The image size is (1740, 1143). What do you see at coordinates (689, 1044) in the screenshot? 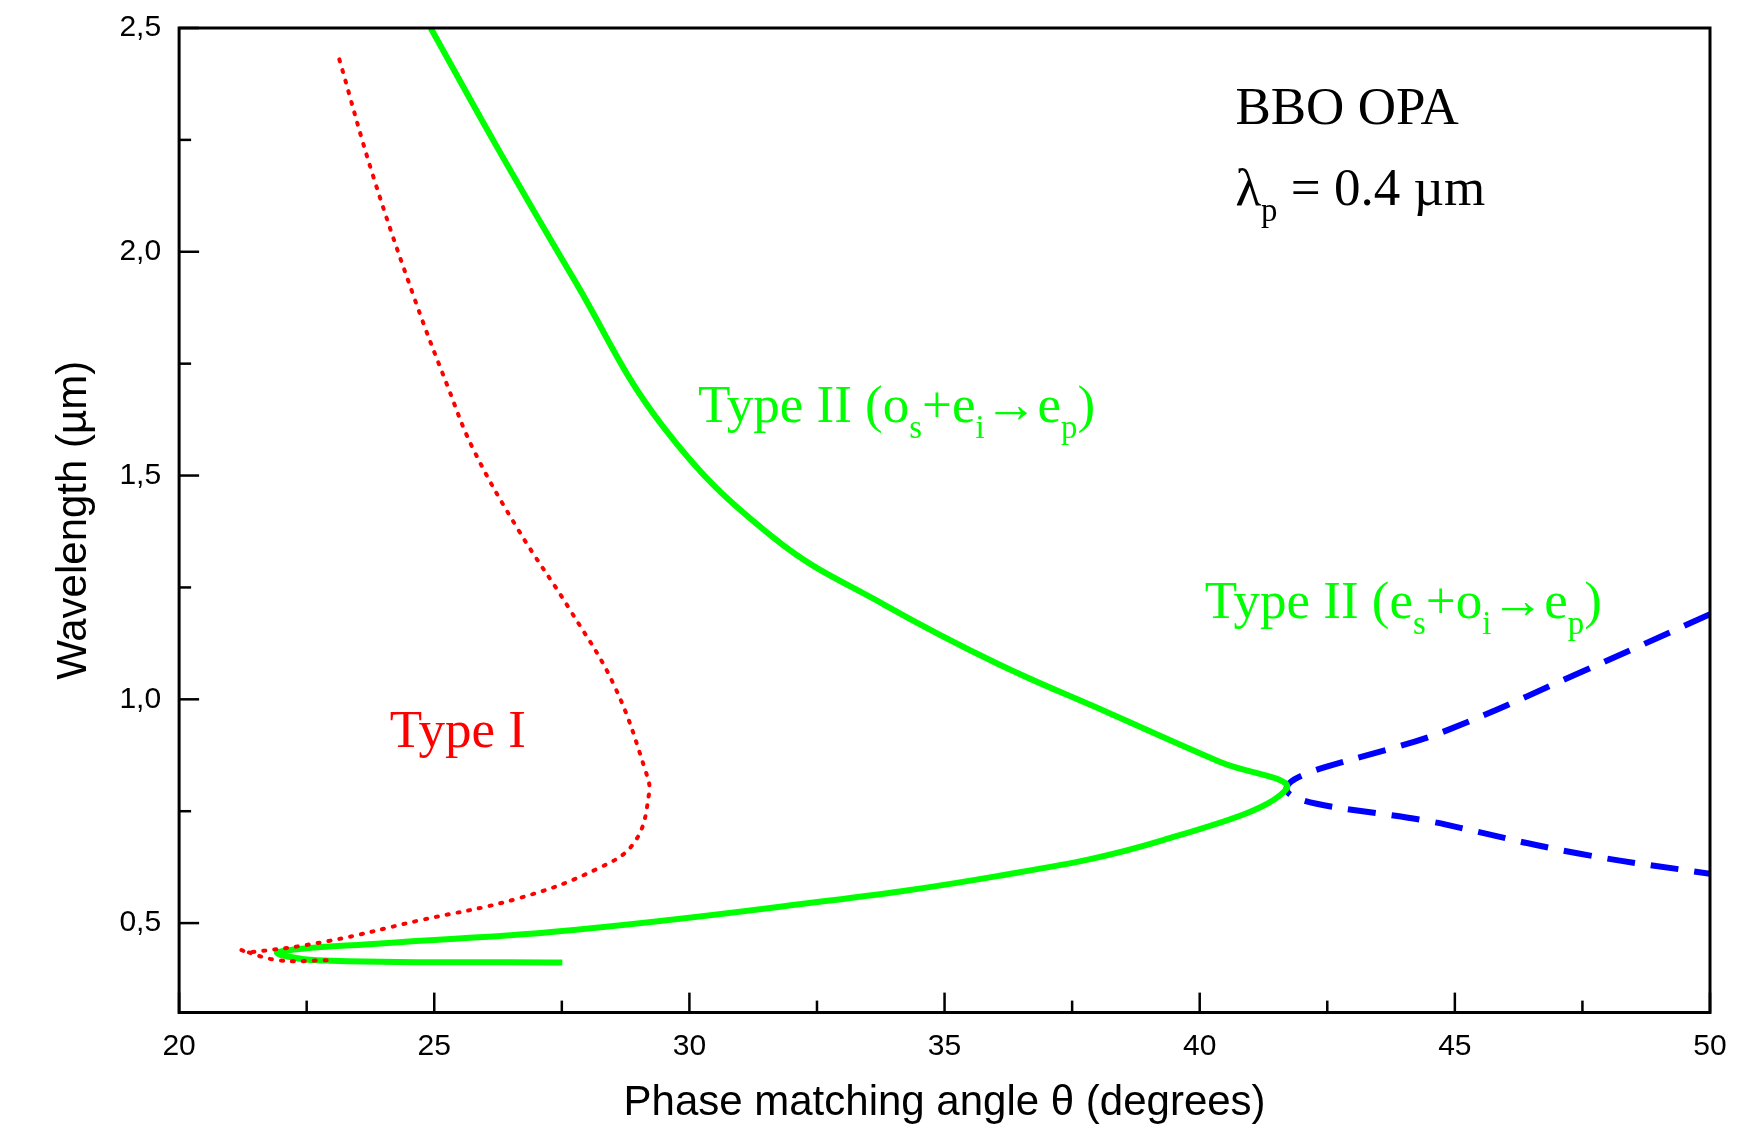
I see `x-tick-label: 30` at bounding box center [689, 1044].